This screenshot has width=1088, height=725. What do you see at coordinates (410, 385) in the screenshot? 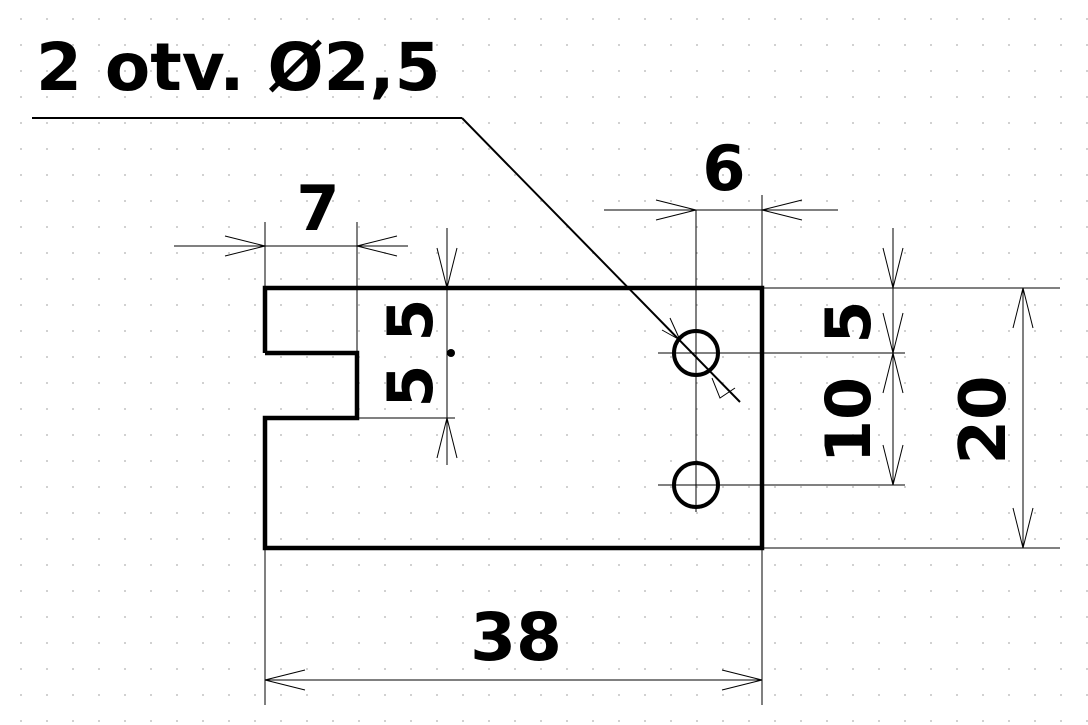
I see `dim-label-slot-lower: 5` at bounding box center [410, 385].